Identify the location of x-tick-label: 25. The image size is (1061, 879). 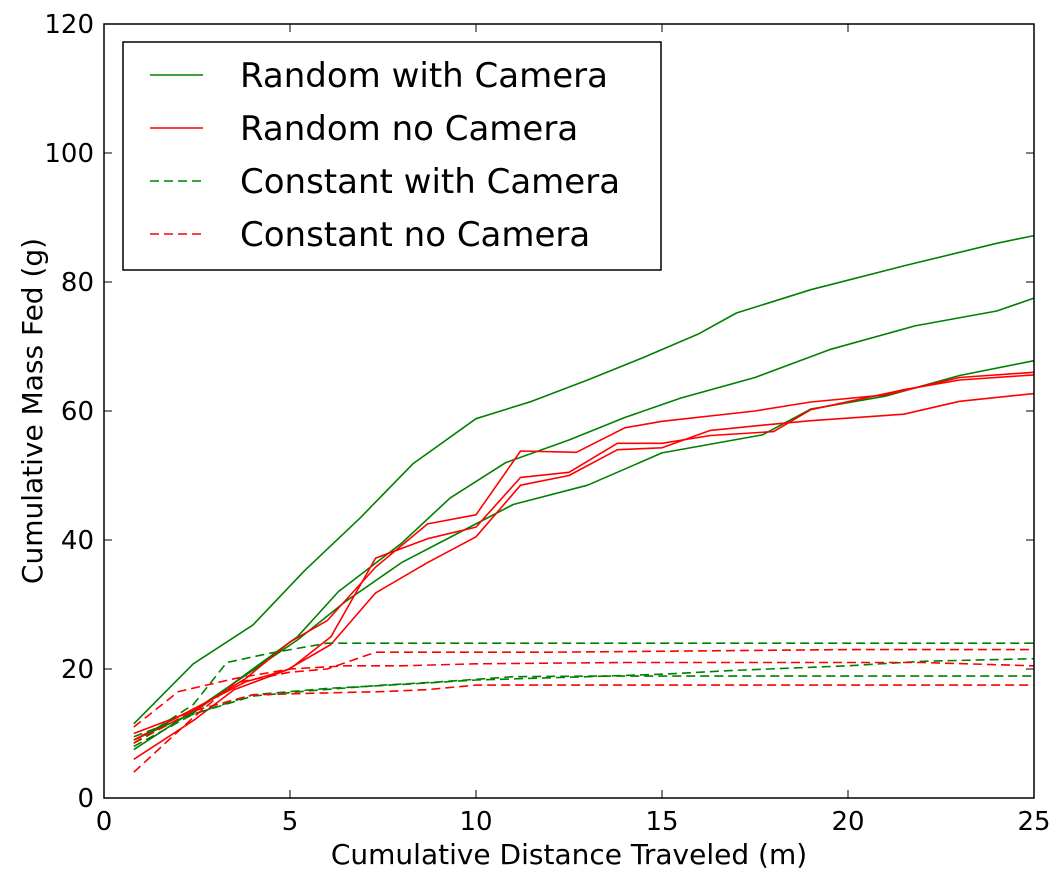
(1033, 822).